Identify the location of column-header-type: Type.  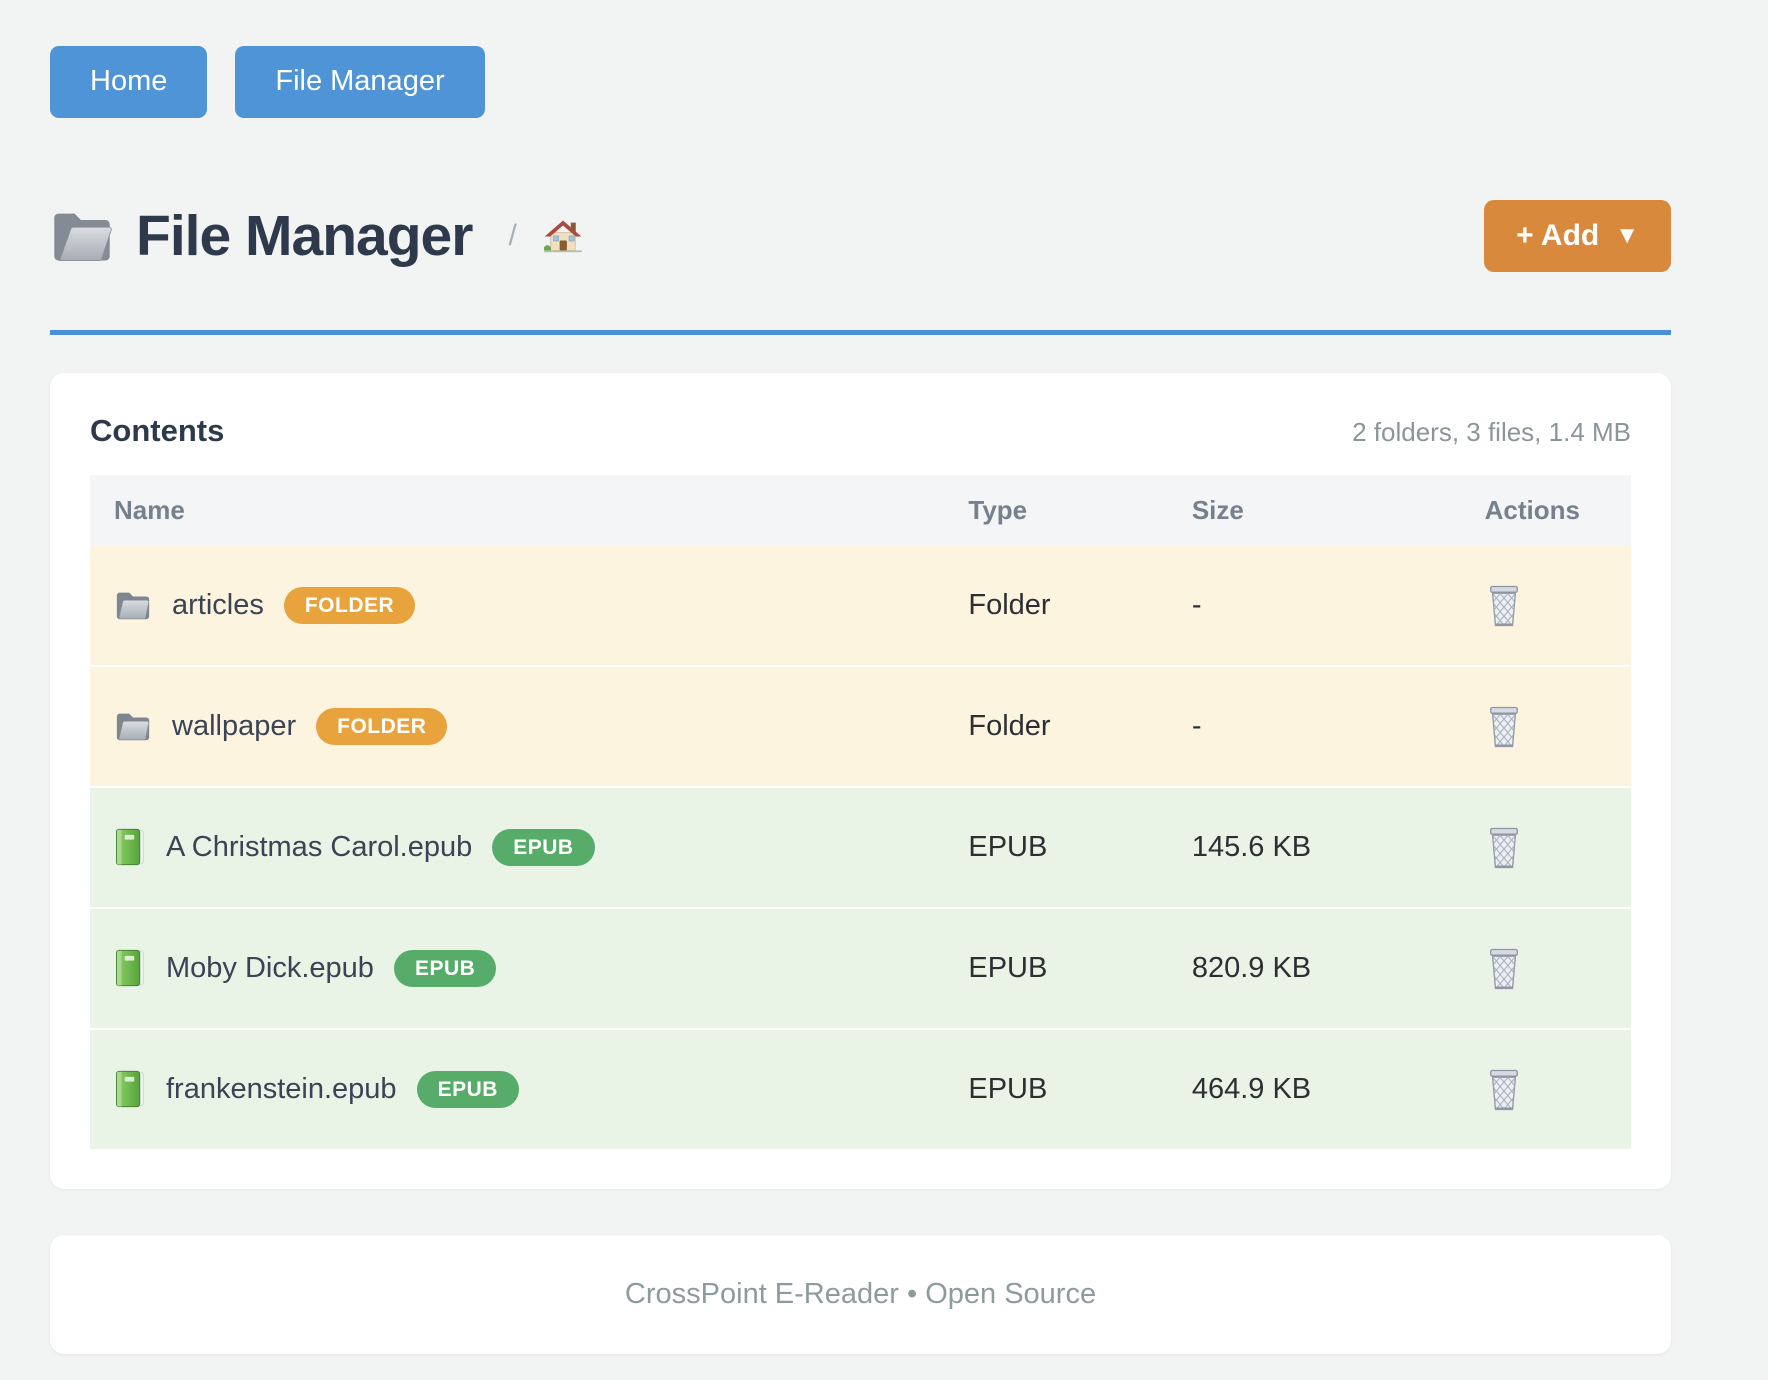
(1080, 510).